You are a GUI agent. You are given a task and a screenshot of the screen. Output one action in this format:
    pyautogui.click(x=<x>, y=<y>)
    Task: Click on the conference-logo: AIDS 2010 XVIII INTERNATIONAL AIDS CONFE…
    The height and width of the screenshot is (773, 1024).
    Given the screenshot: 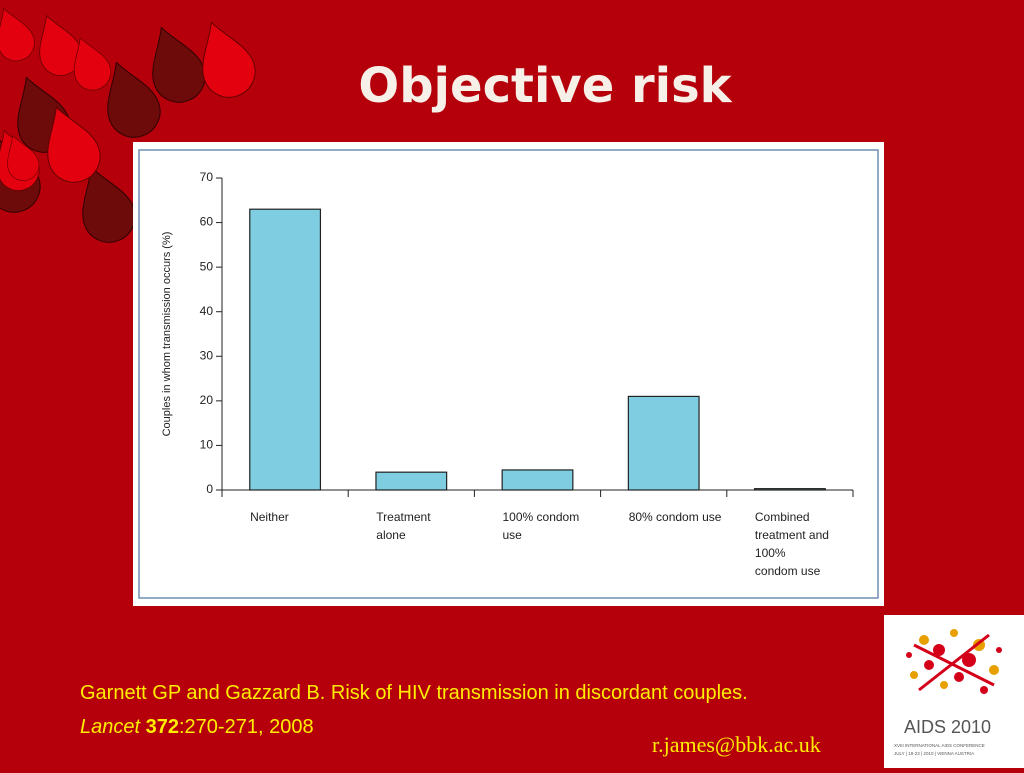 What is the action you would take?
    pyautogui.click(x=954, y=691)
    